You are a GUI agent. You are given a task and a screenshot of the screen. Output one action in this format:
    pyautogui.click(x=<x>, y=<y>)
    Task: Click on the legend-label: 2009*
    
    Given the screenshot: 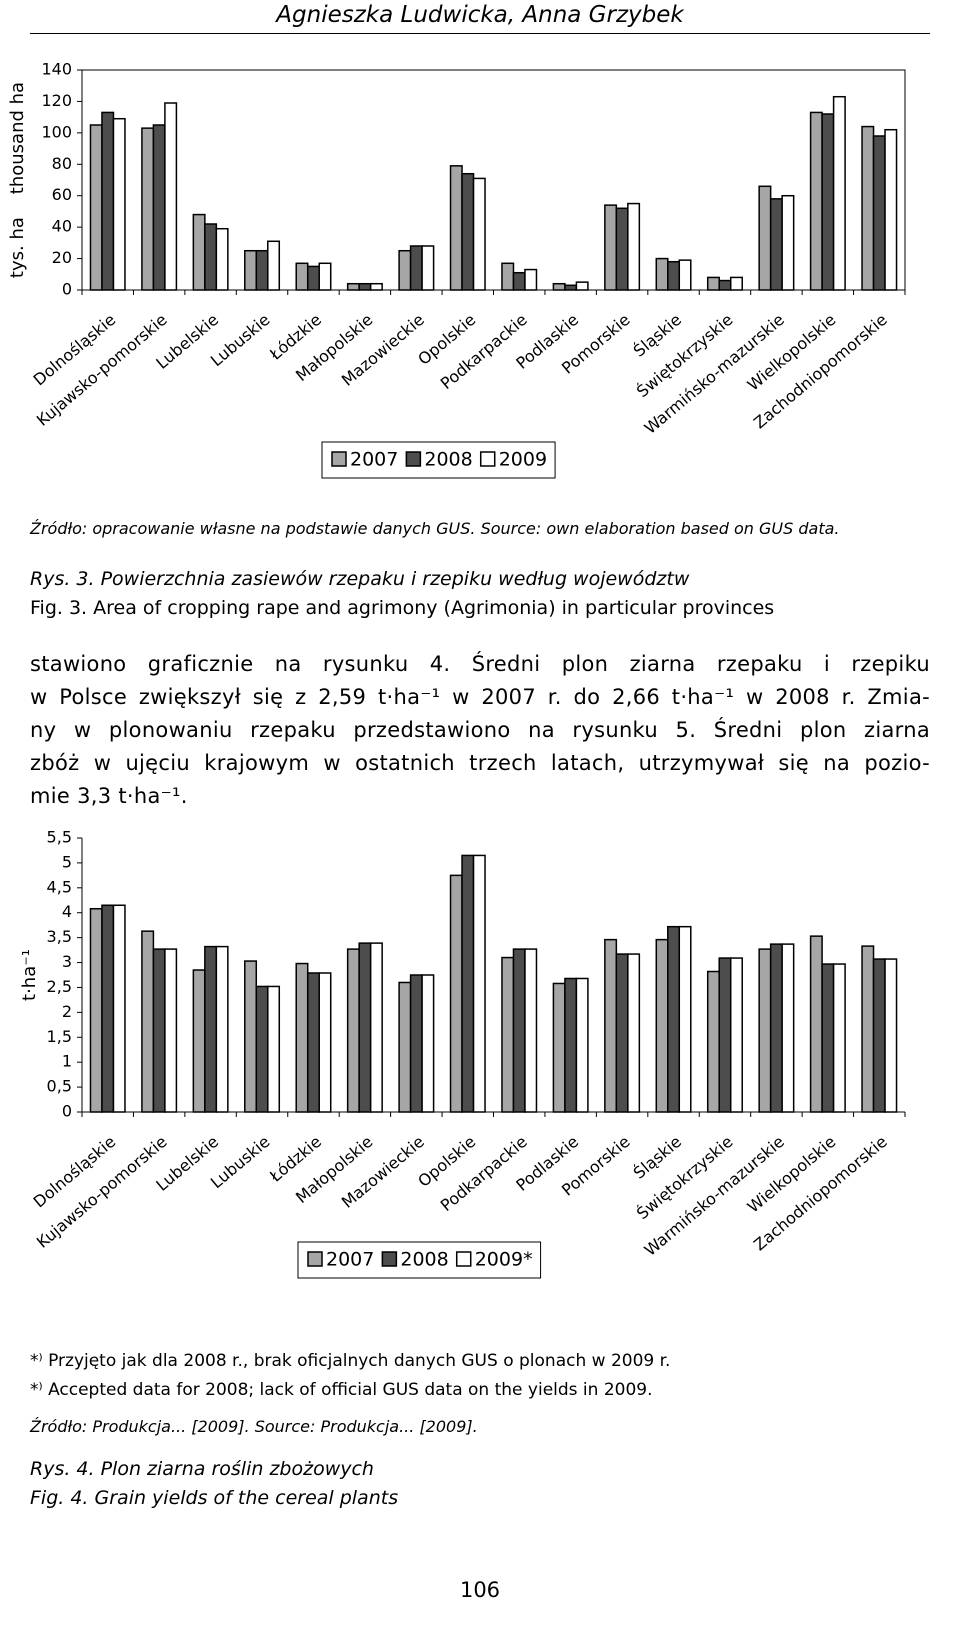 What is the action you would take?
    pyautogui.click(x=504, y=1260)
    